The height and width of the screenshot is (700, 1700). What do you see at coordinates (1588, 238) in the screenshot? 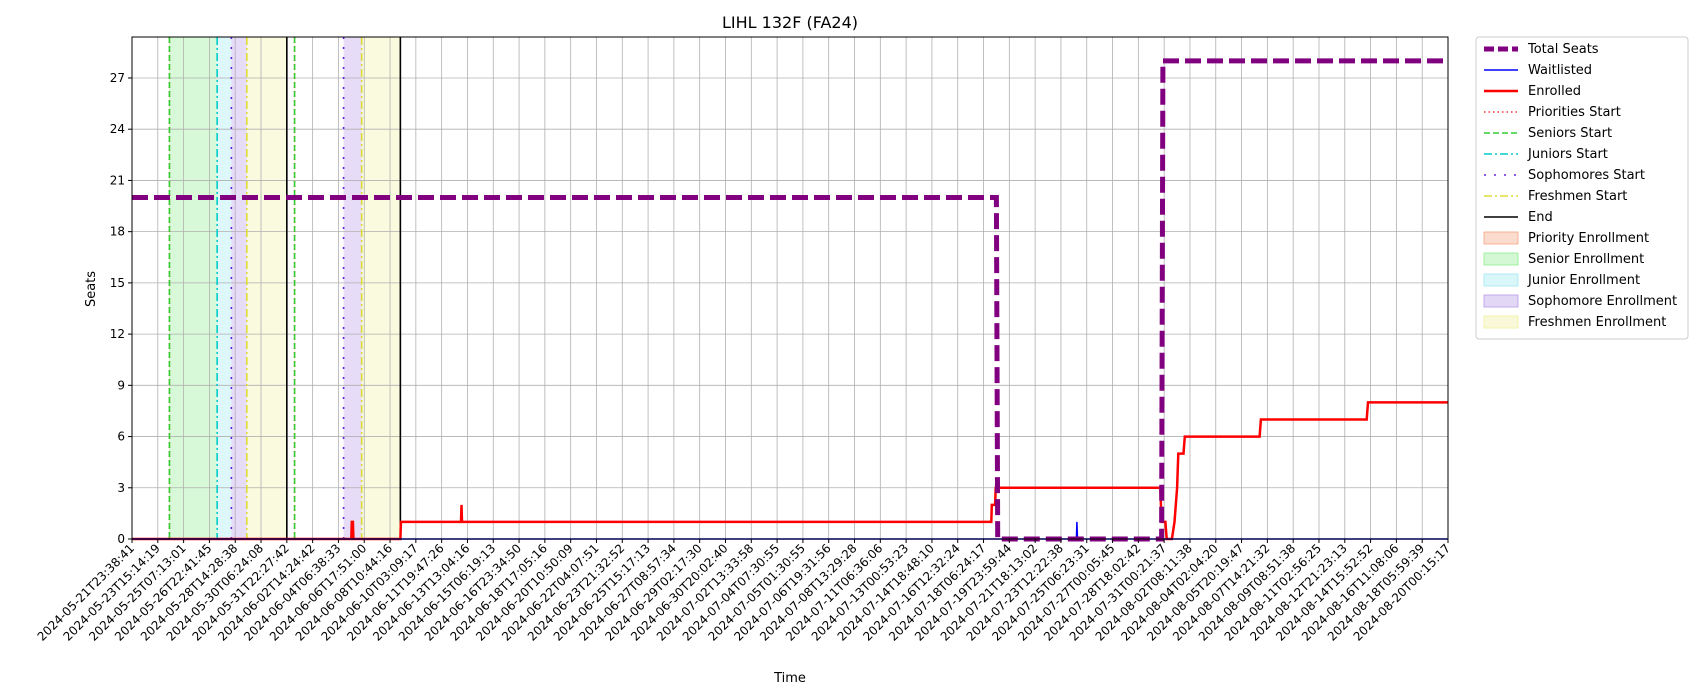
I see `legend-label-9: Priority Enrollment` at bounding box center [1588, 238].